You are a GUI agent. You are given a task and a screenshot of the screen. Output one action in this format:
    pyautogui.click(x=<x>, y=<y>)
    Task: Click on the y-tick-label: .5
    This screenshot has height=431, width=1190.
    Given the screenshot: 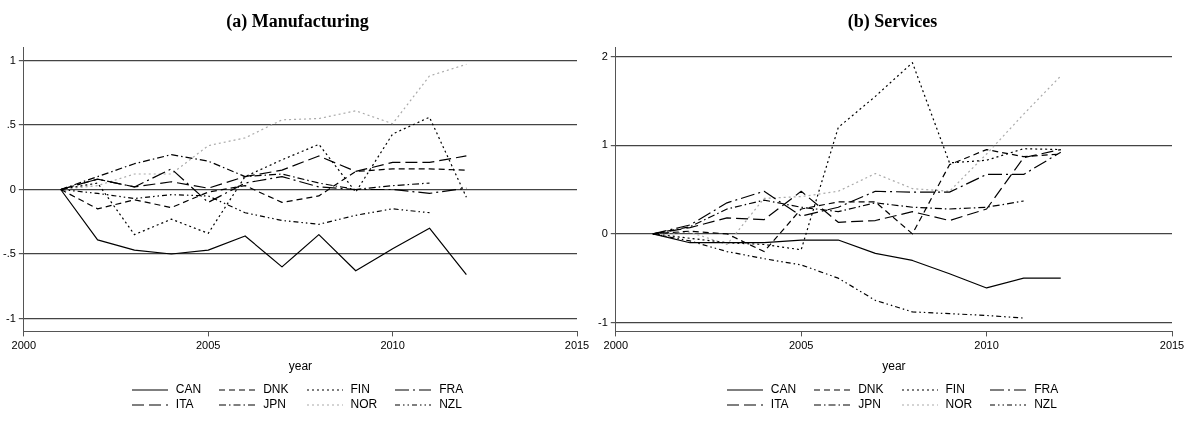 What is the action you would take?
    pyautogui.click(x=11, y=124)
    